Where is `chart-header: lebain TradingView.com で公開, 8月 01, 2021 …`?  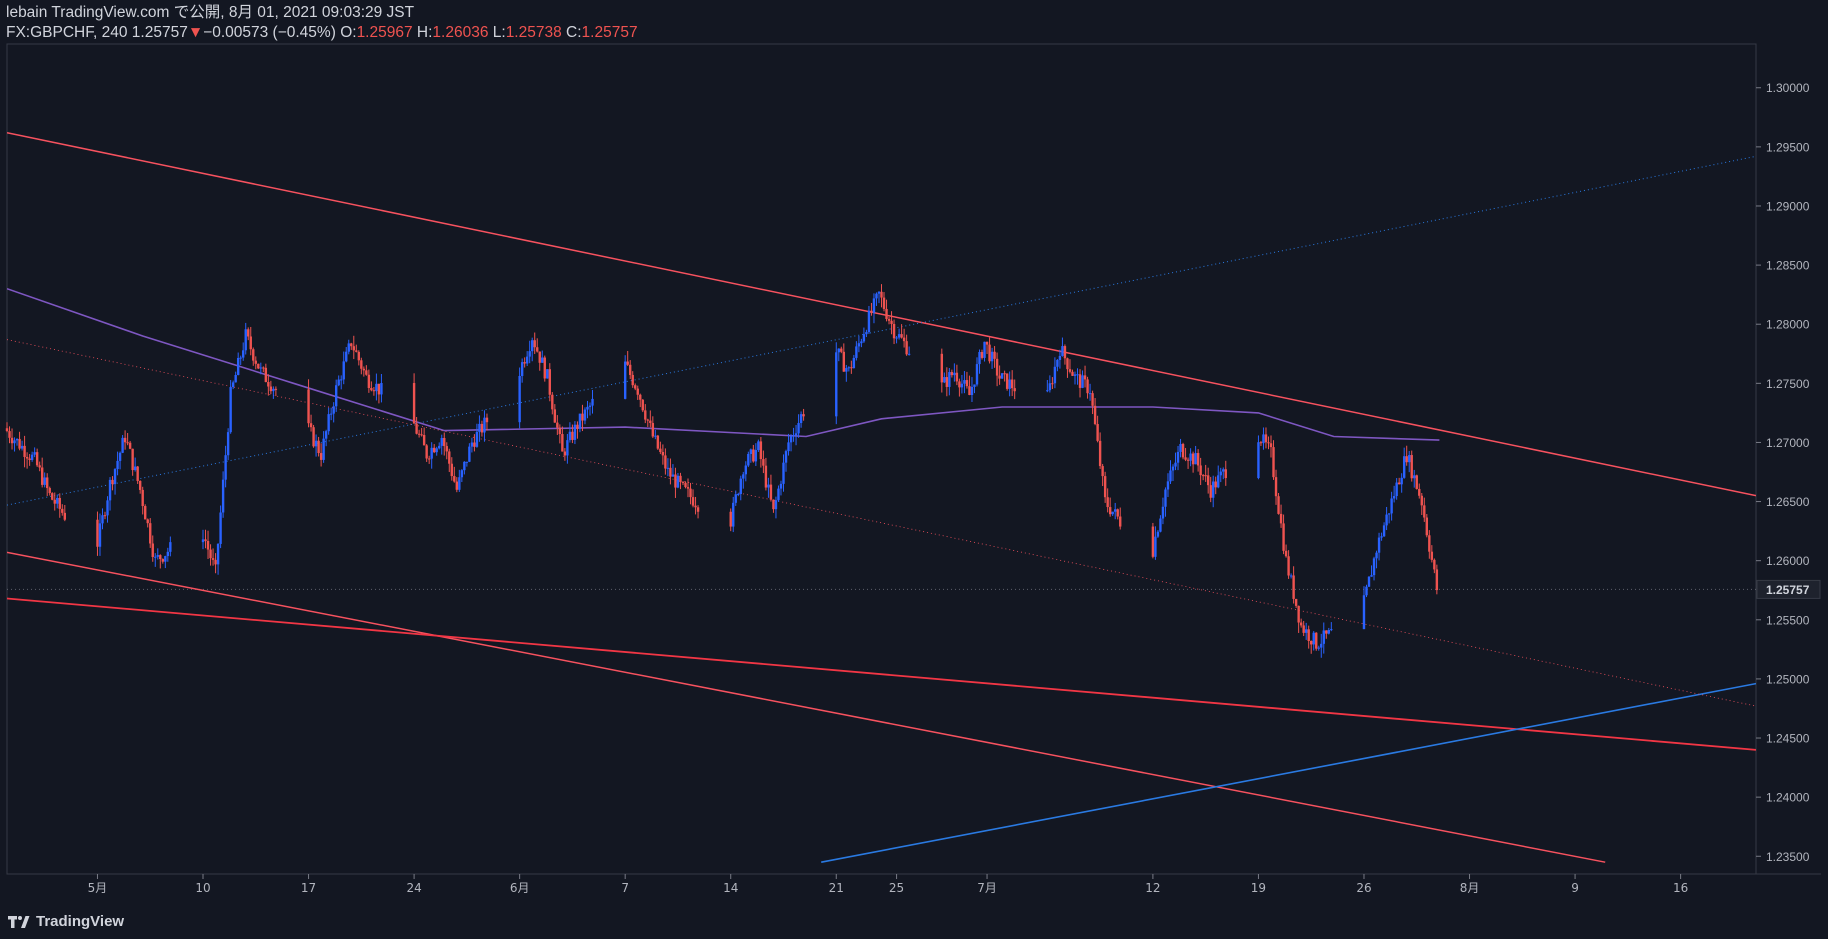 chart-header: lebain TradingView.com で公開, 8月 01, 2021 … is located at coordinates (322, 22).